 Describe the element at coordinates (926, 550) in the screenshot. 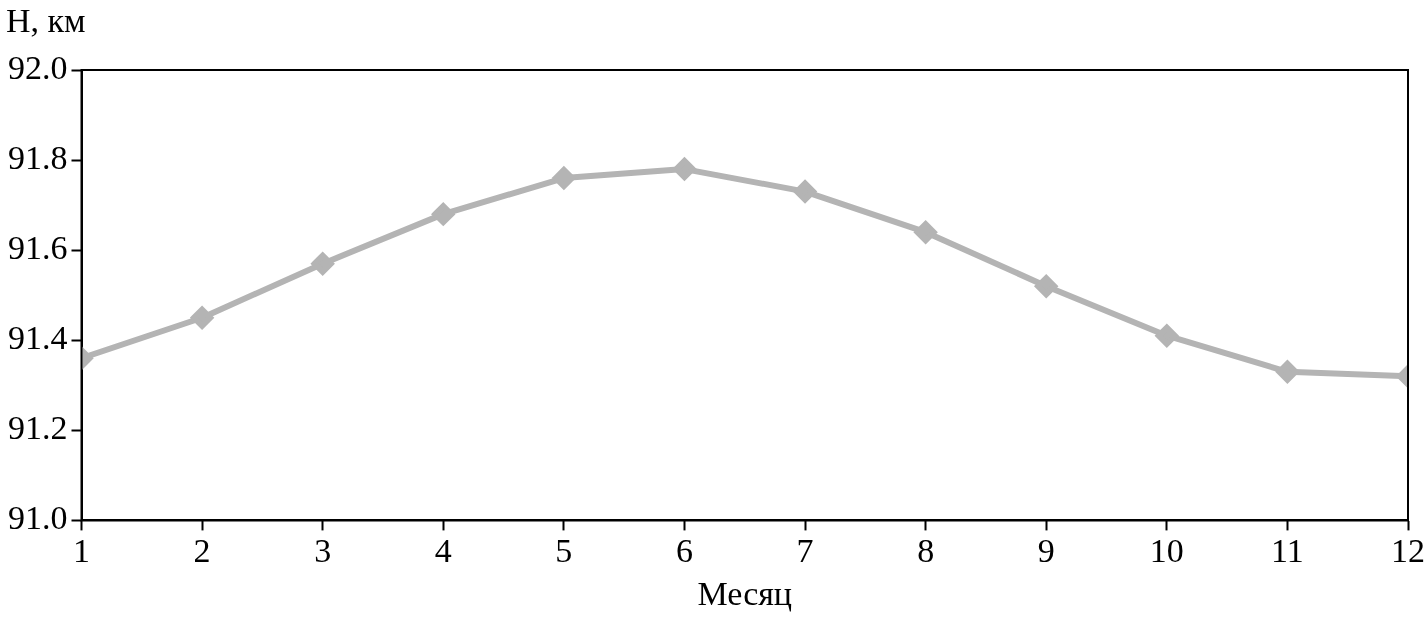

I see `x-tick-label: 8` at that location.